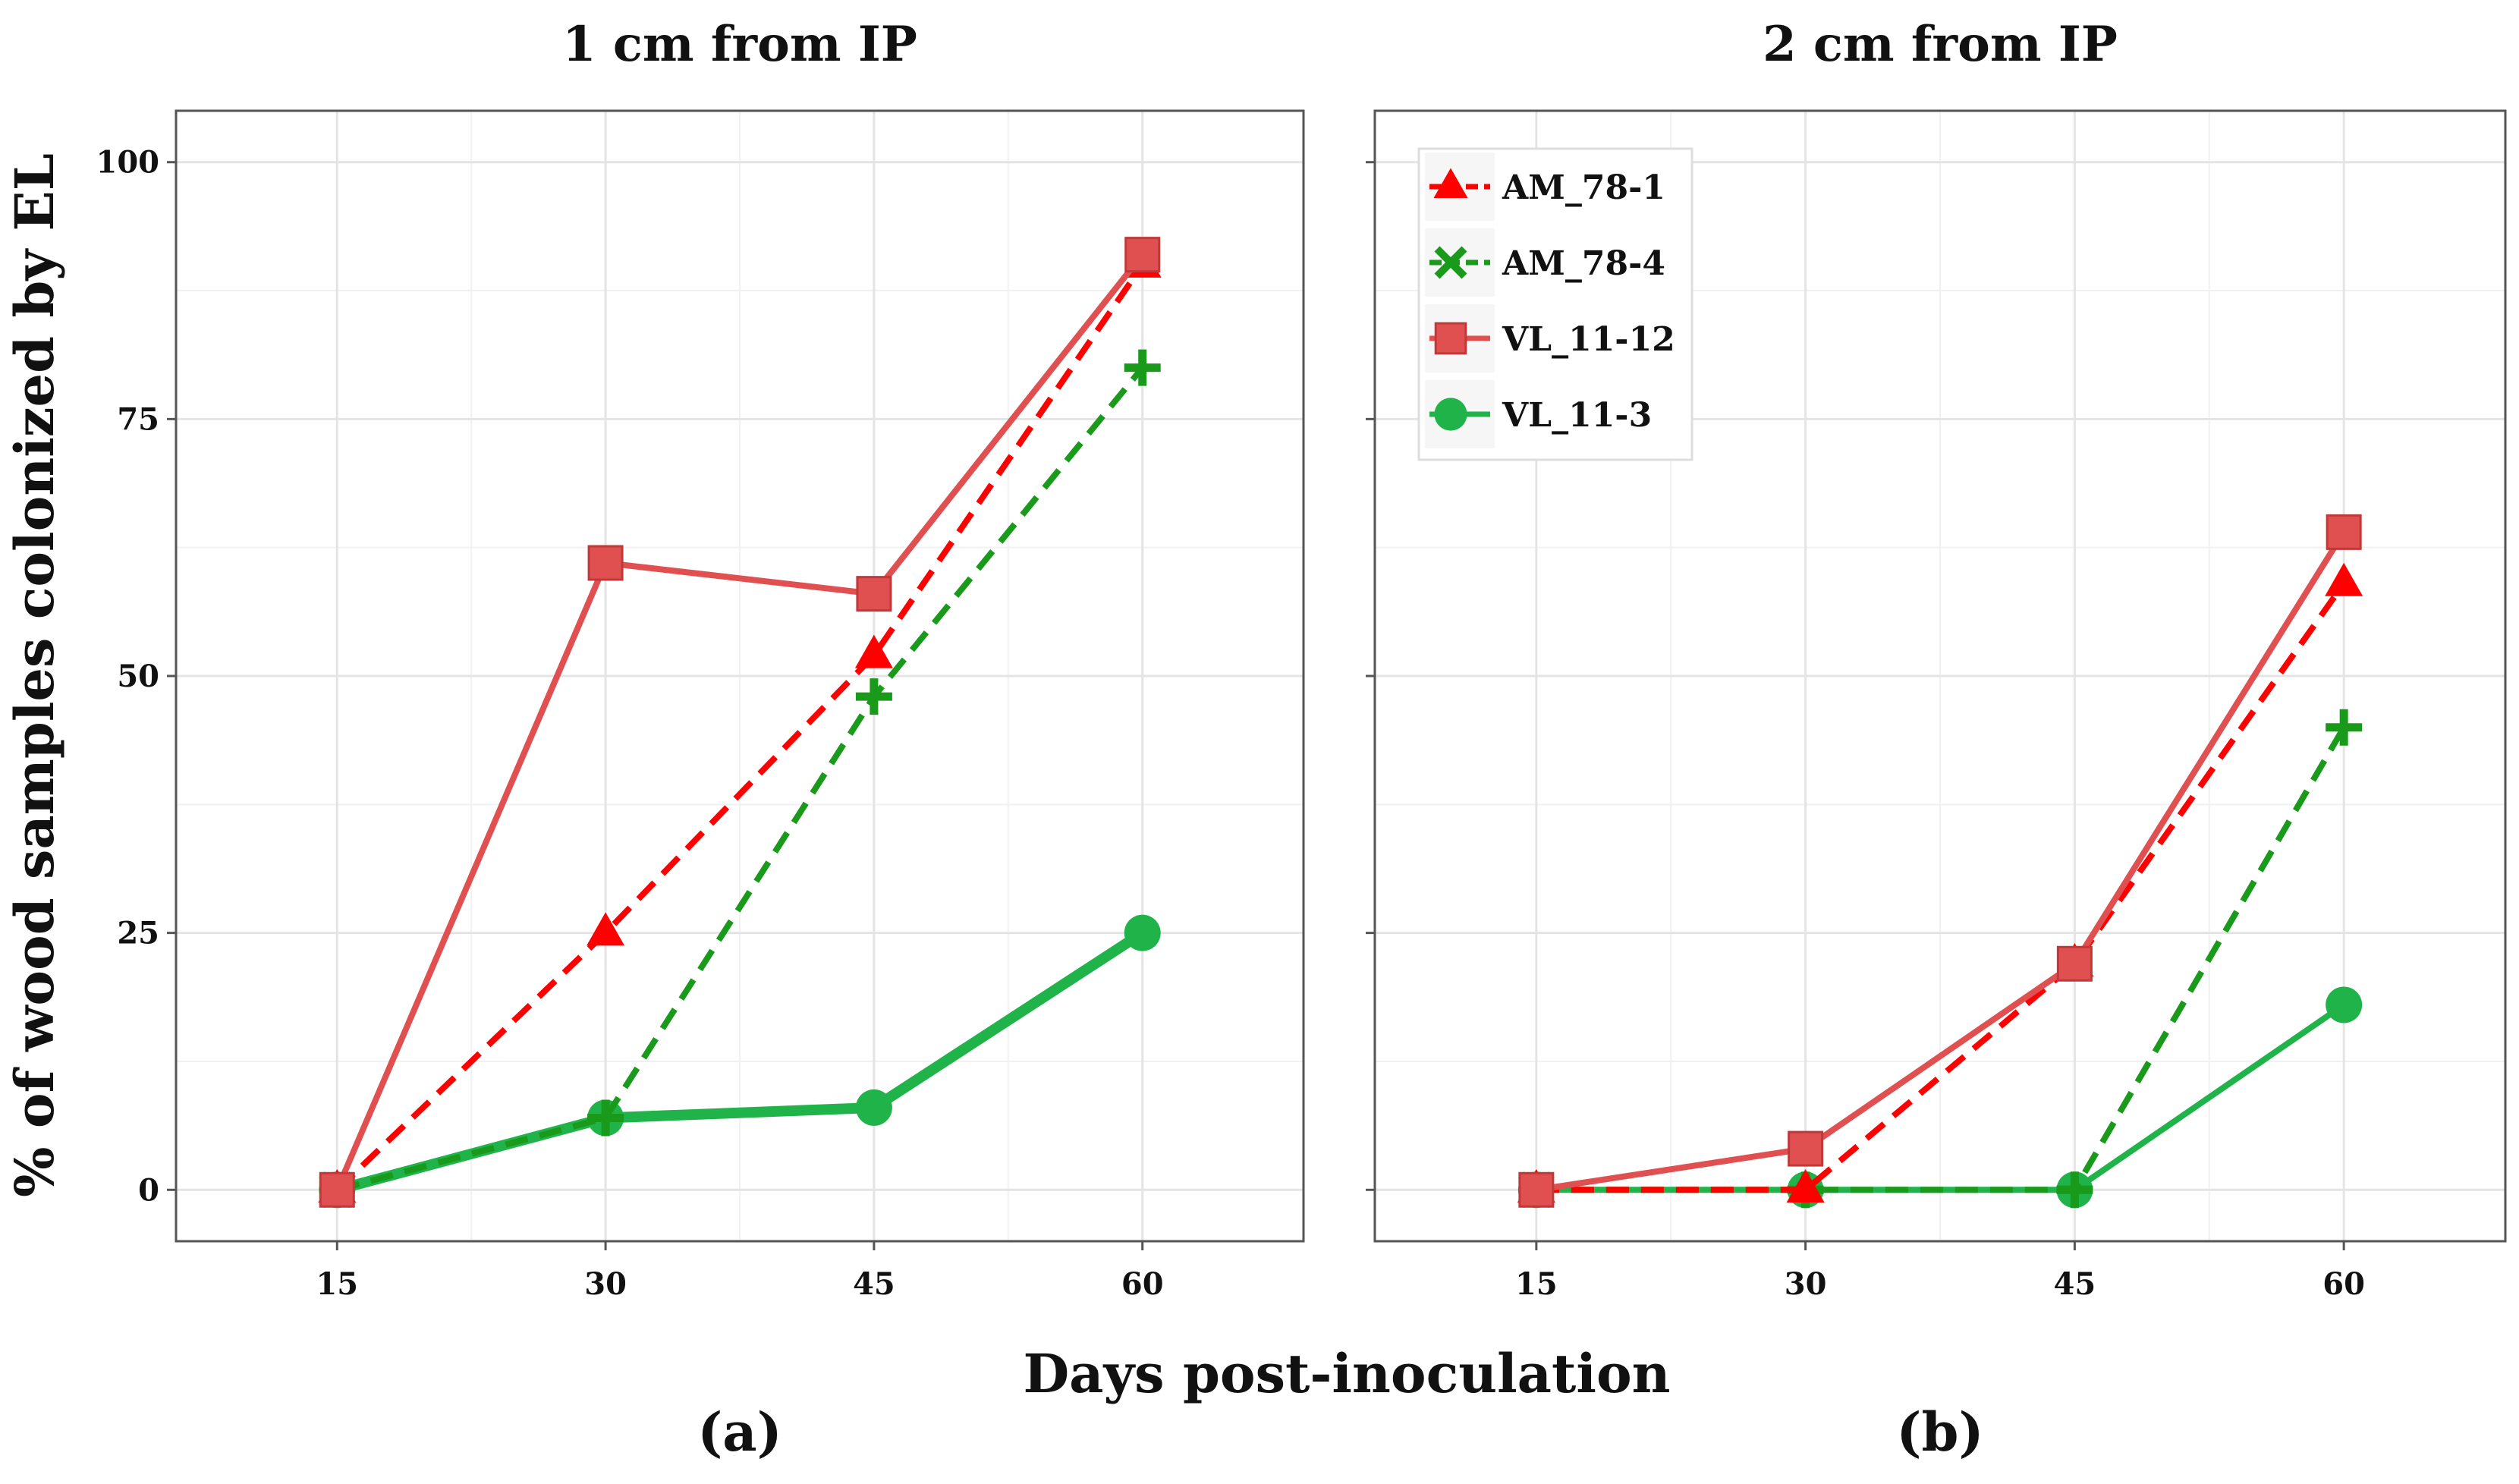  What do you see at coordinates (1941, 44) in the screenshot?
I see `panel-title: 2 cm from IP` at bounding box center [1941, 44].